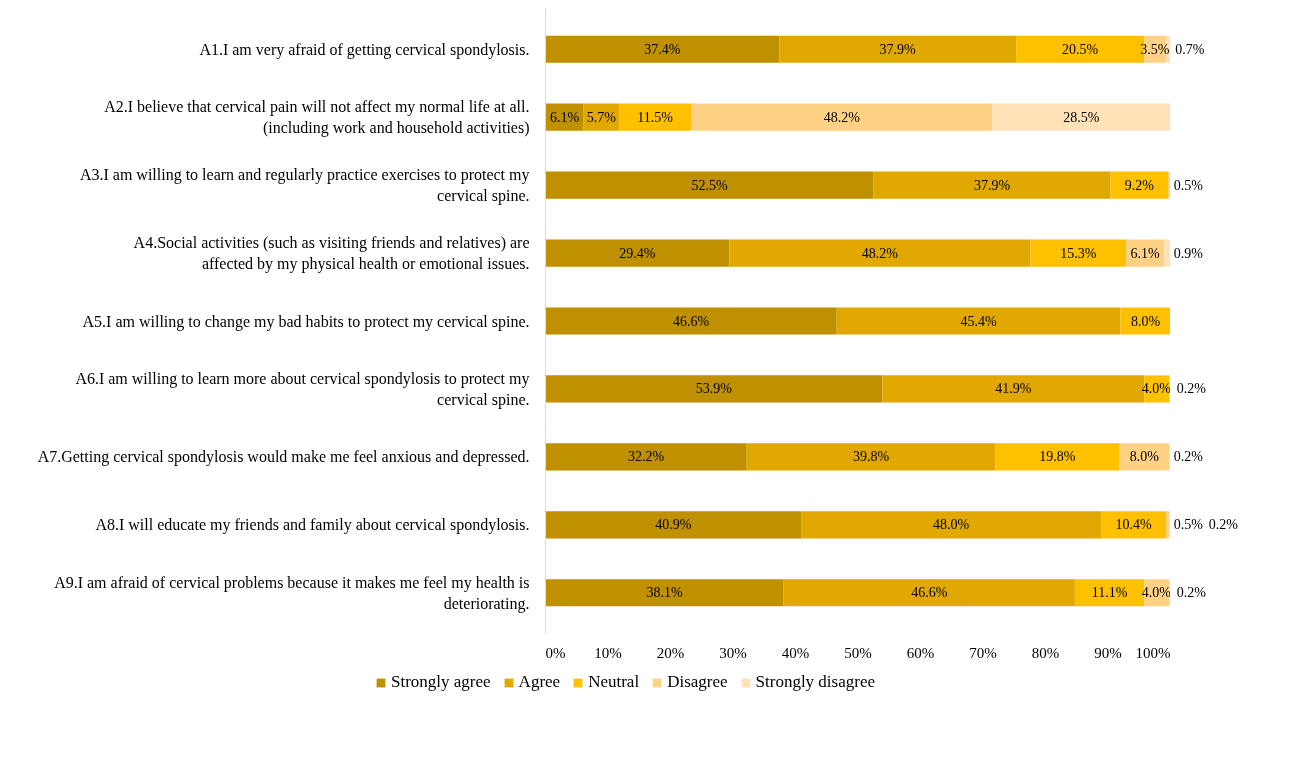  Describe the element at coordinates (1156, 593) in the screenshot. I see `data-label: 4.0%` at that location.